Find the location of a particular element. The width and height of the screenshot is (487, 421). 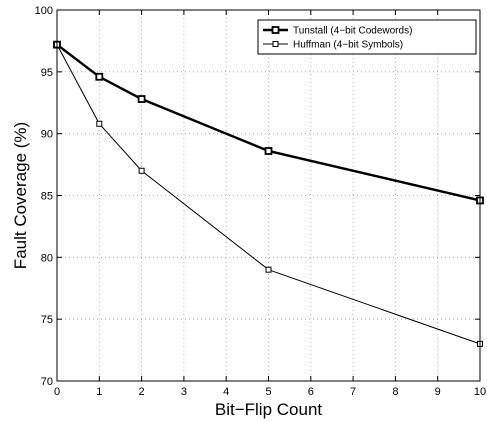

y-tick-label: 80 is located at coordinates (47, 258).